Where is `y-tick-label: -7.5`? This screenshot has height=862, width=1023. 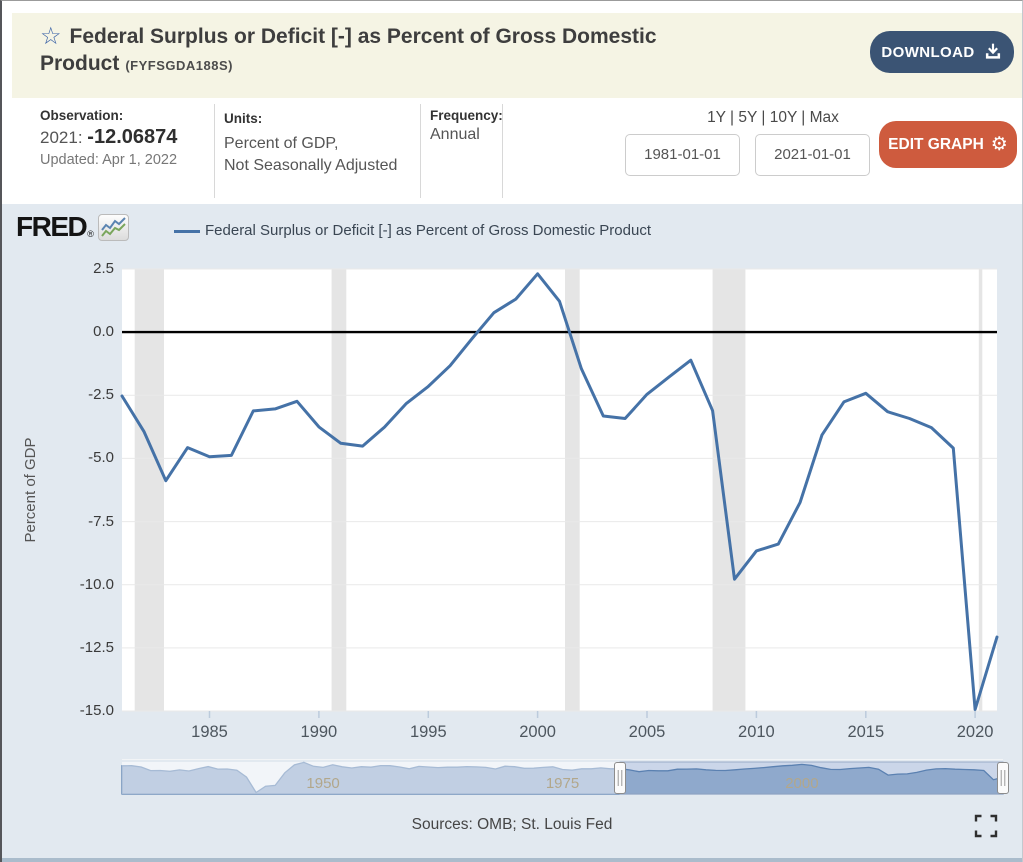
y-tick-label: -7.5 is located at coordinates (101, 521).